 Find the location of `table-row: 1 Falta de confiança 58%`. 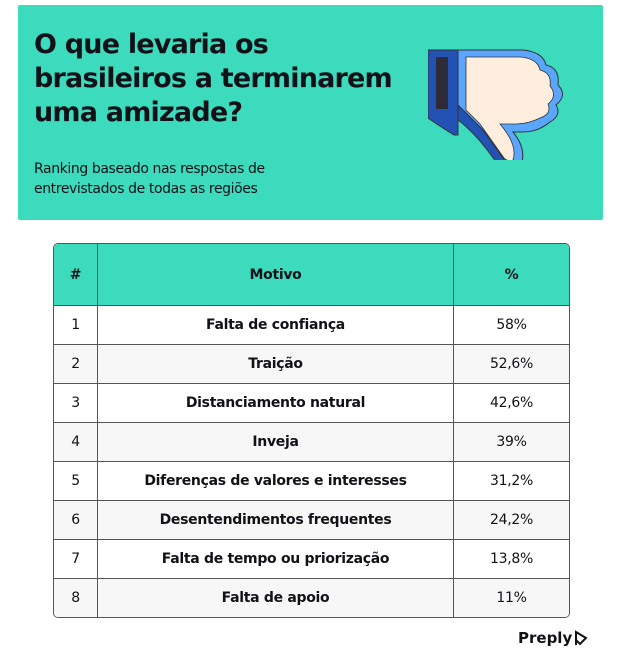

table-row: 1 Falta de confiança 58% is located at coordinates (311, 325).